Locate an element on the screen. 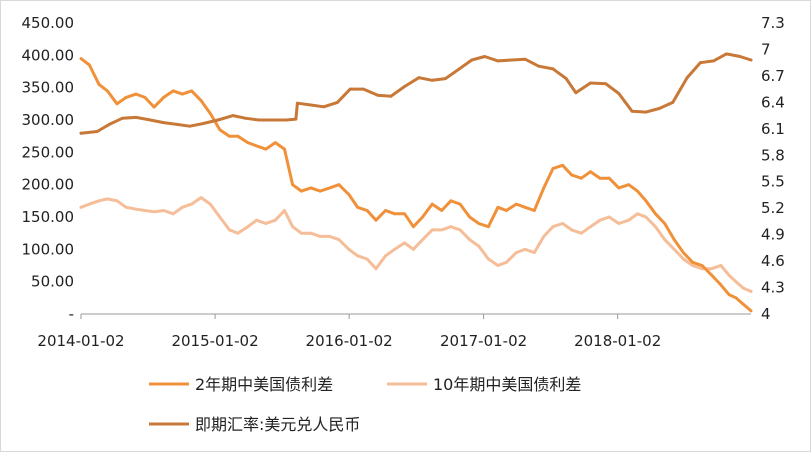  legend-item-3: 即期汇率:美元兑人民币 is located at coordinates (254, 424).